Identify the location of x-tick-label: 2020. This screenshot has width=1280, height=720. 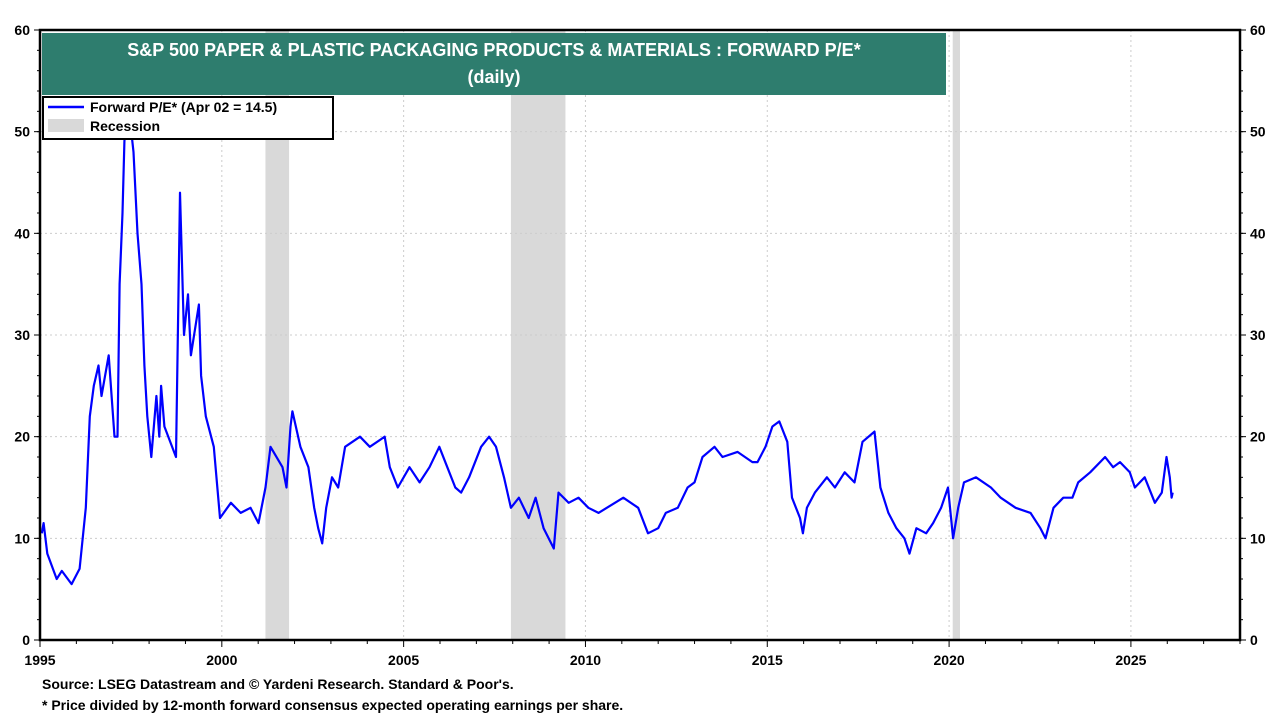
(949, 660).